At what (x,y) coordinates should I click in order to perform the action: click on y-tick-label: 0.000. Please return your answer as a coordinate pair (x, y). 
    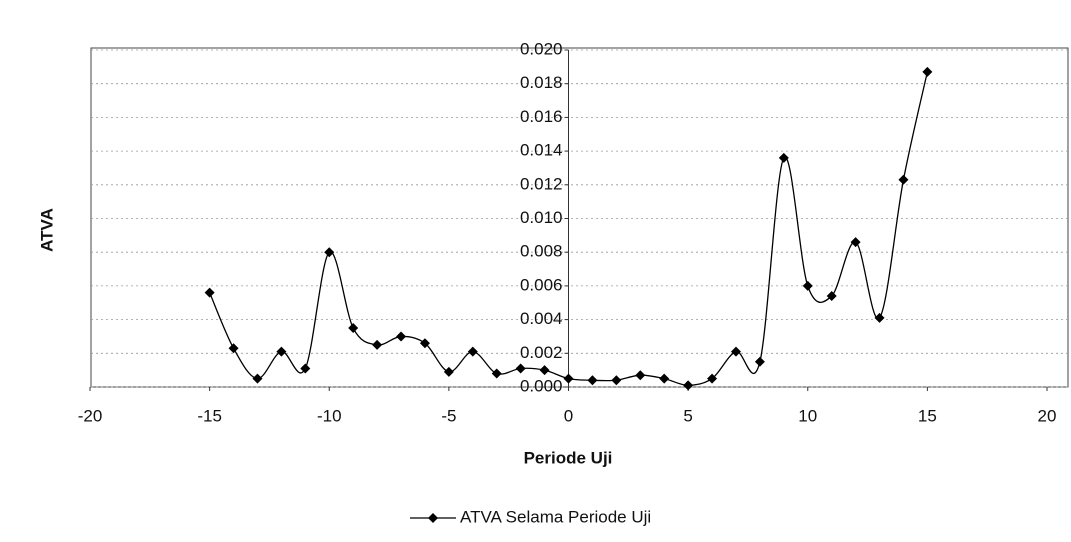
    Looking at the image, I should click on (541, 385).